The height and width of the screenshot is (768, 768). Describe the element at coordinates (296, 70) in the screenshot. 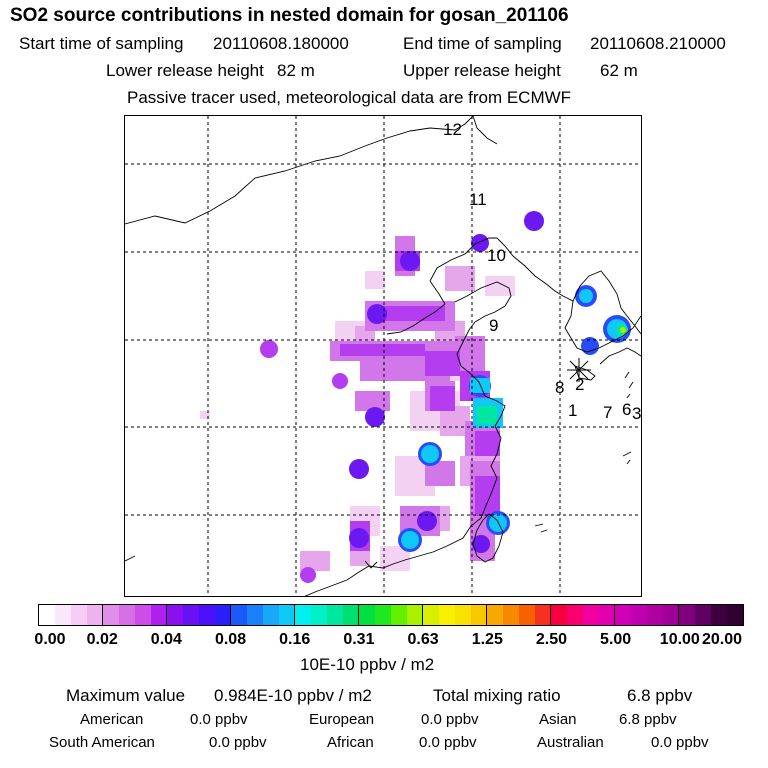

I see `lower-release-value: 82 m` at that location.